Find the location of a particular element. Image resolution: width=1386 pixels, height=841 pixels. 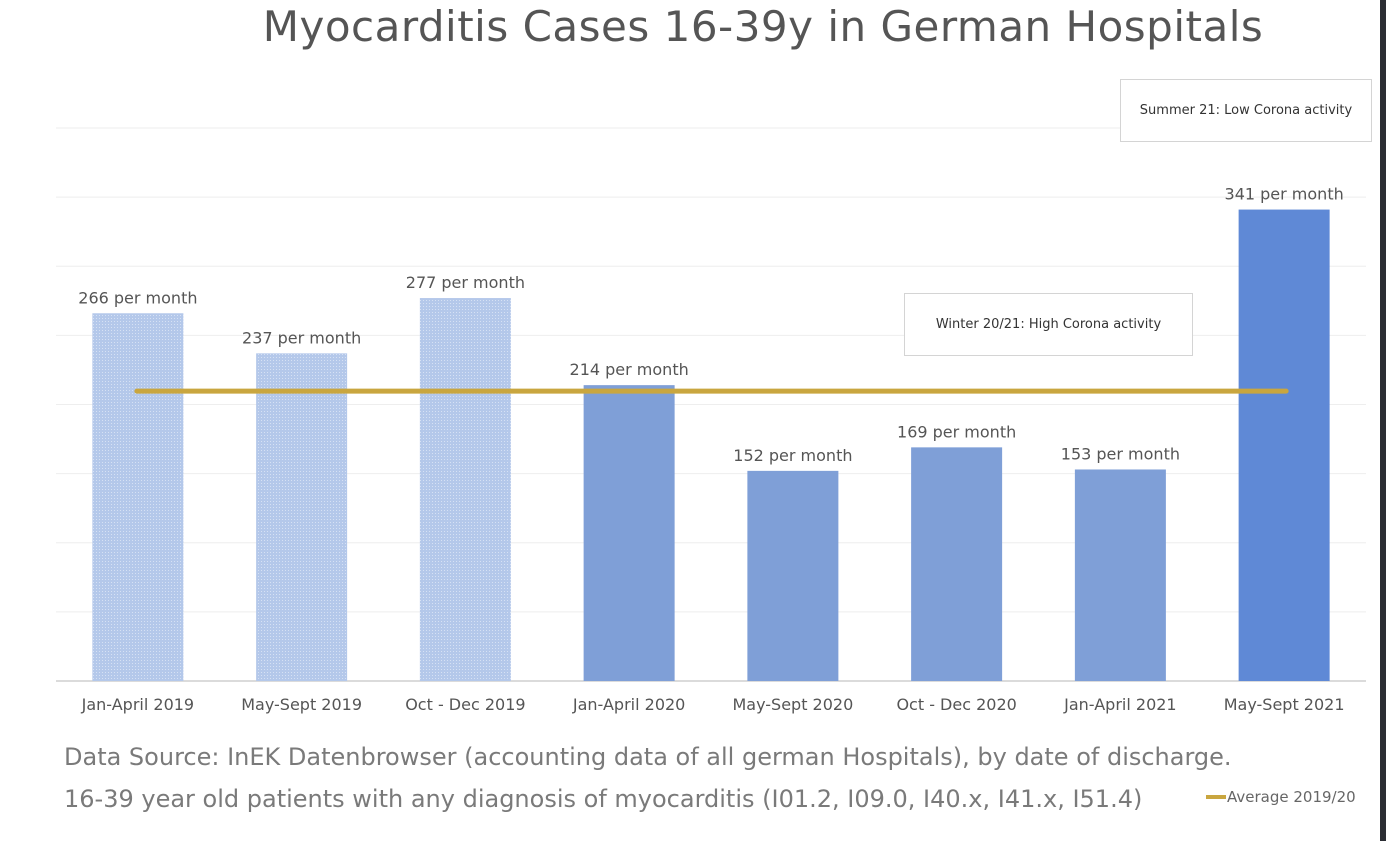

data-label: 277 per month is located at coordinates (465, 282).